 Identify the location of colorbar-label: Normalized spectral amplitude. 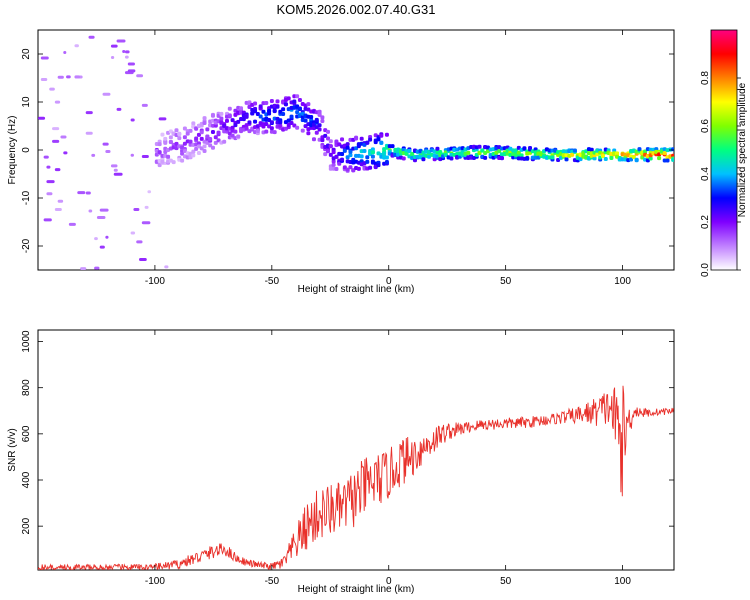
(742, 149).